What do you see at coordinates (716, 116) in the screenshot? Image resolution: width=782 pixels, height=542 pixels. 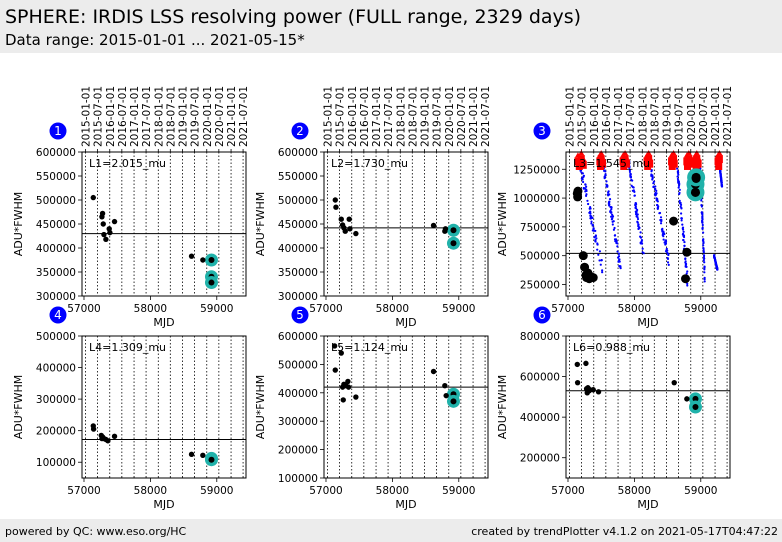 I see `date-tick-label: 2021-01-01` at bounding box center [716, 116].